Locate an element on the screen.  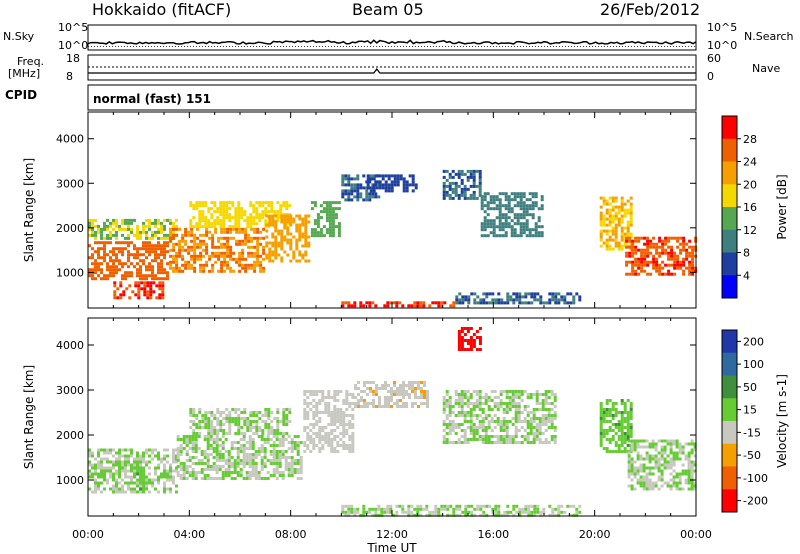
scatter-region is located at coordinates (240, 421).